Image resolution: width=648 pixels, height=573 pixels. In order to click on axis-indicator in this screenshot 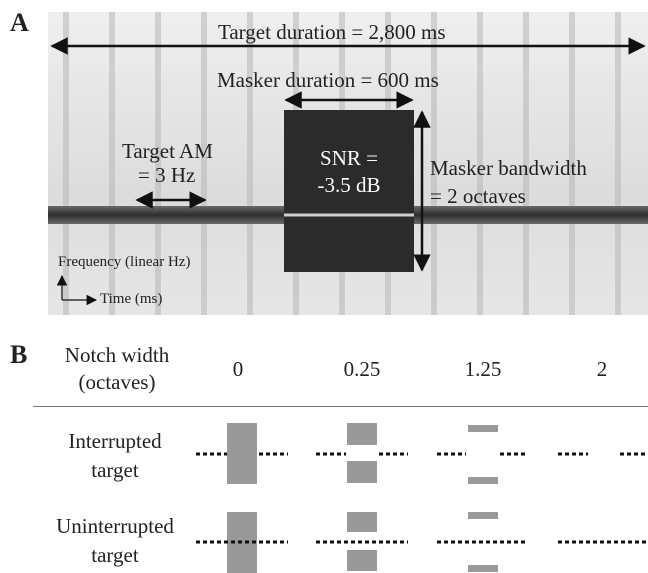, I will do `click(77, 290)`.